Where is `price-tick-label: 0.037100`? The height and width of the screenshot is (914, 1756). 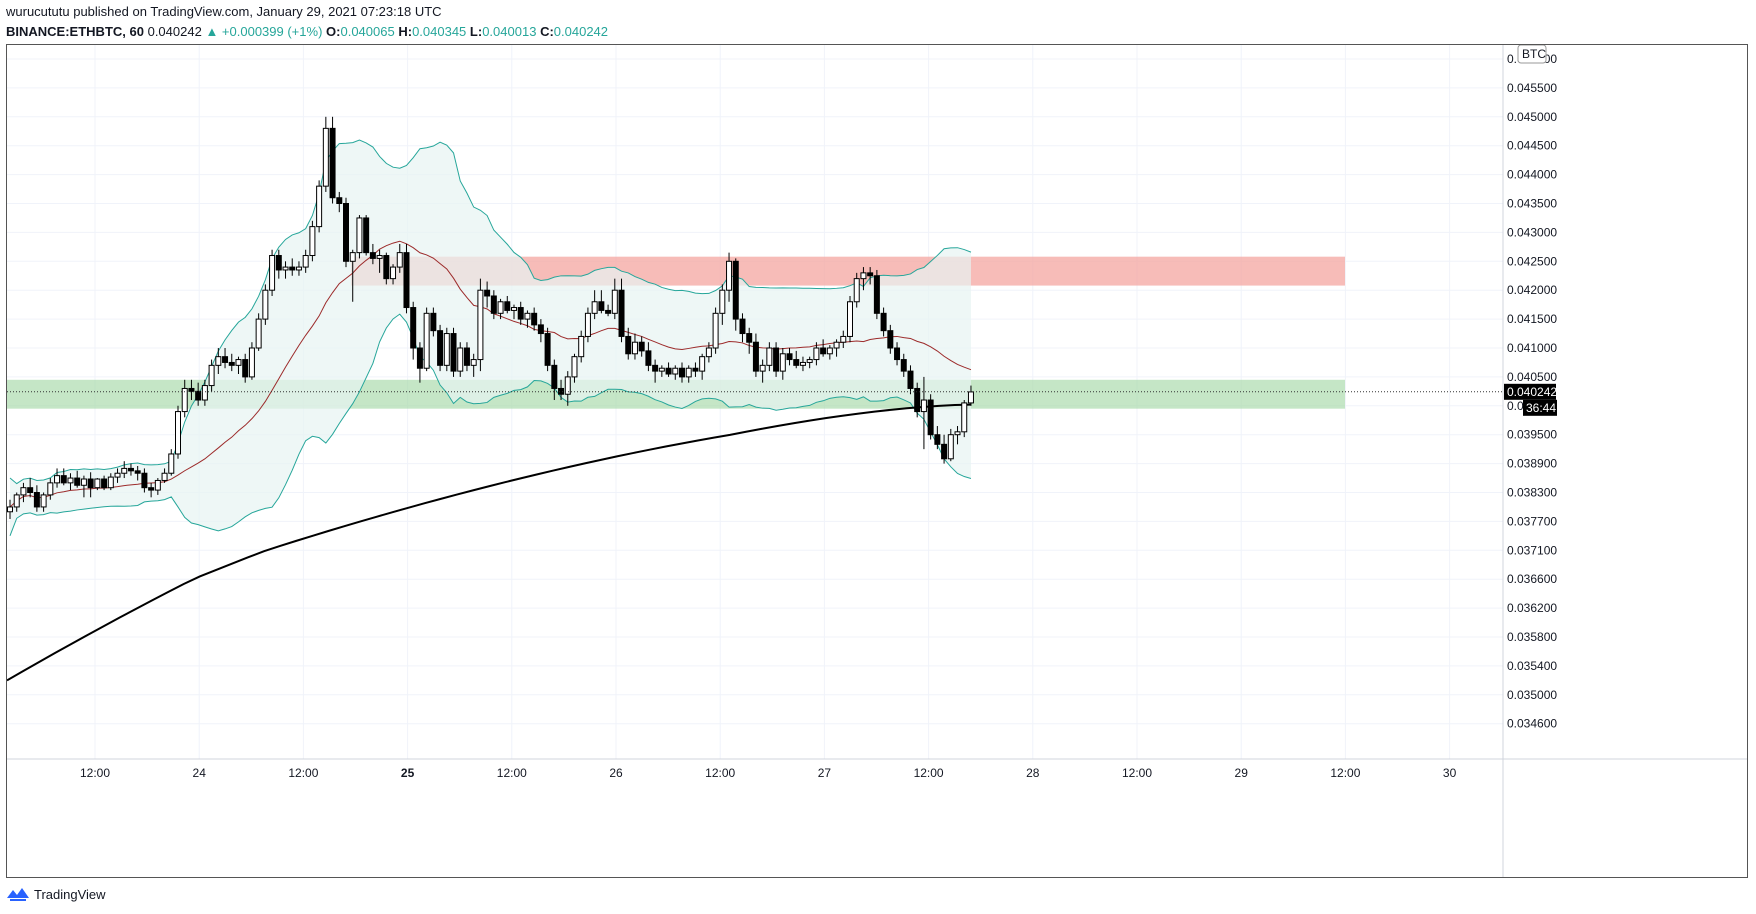 price-tick-label: 0.037100 is located at coordinates (1532, 550).